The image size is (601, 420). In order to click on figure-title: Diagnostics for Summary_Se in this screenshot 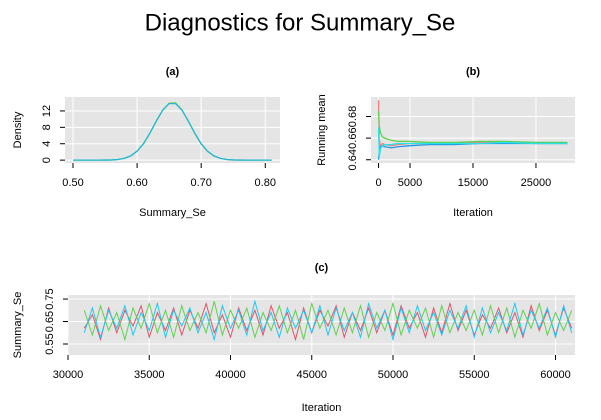, I will do `click(300, 22)`.